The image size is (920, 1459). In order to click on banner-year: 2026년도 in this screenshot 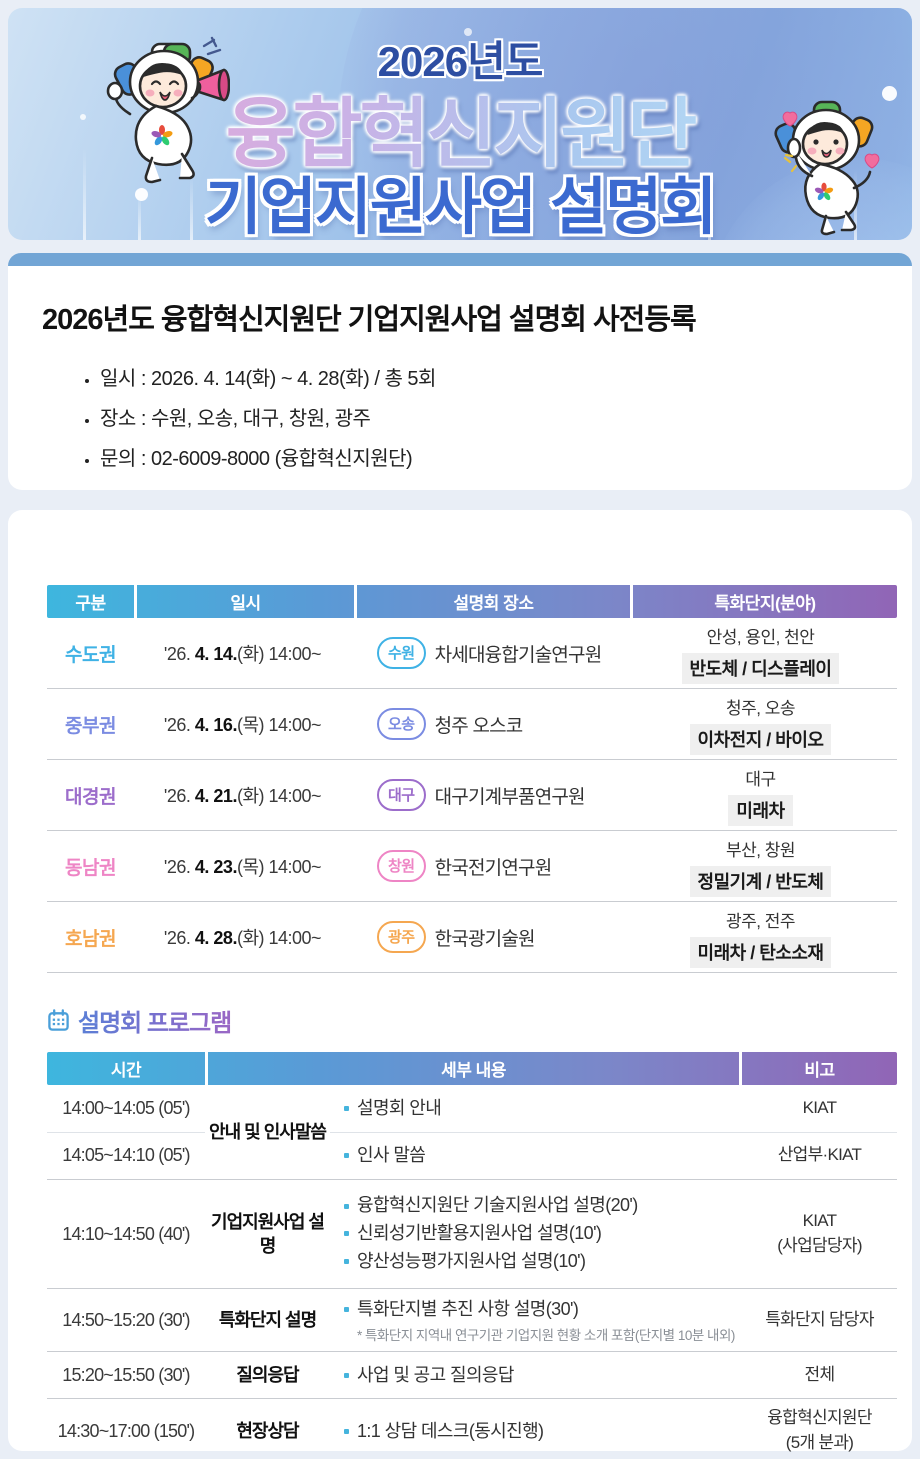, I will do `click(460, 61)`.